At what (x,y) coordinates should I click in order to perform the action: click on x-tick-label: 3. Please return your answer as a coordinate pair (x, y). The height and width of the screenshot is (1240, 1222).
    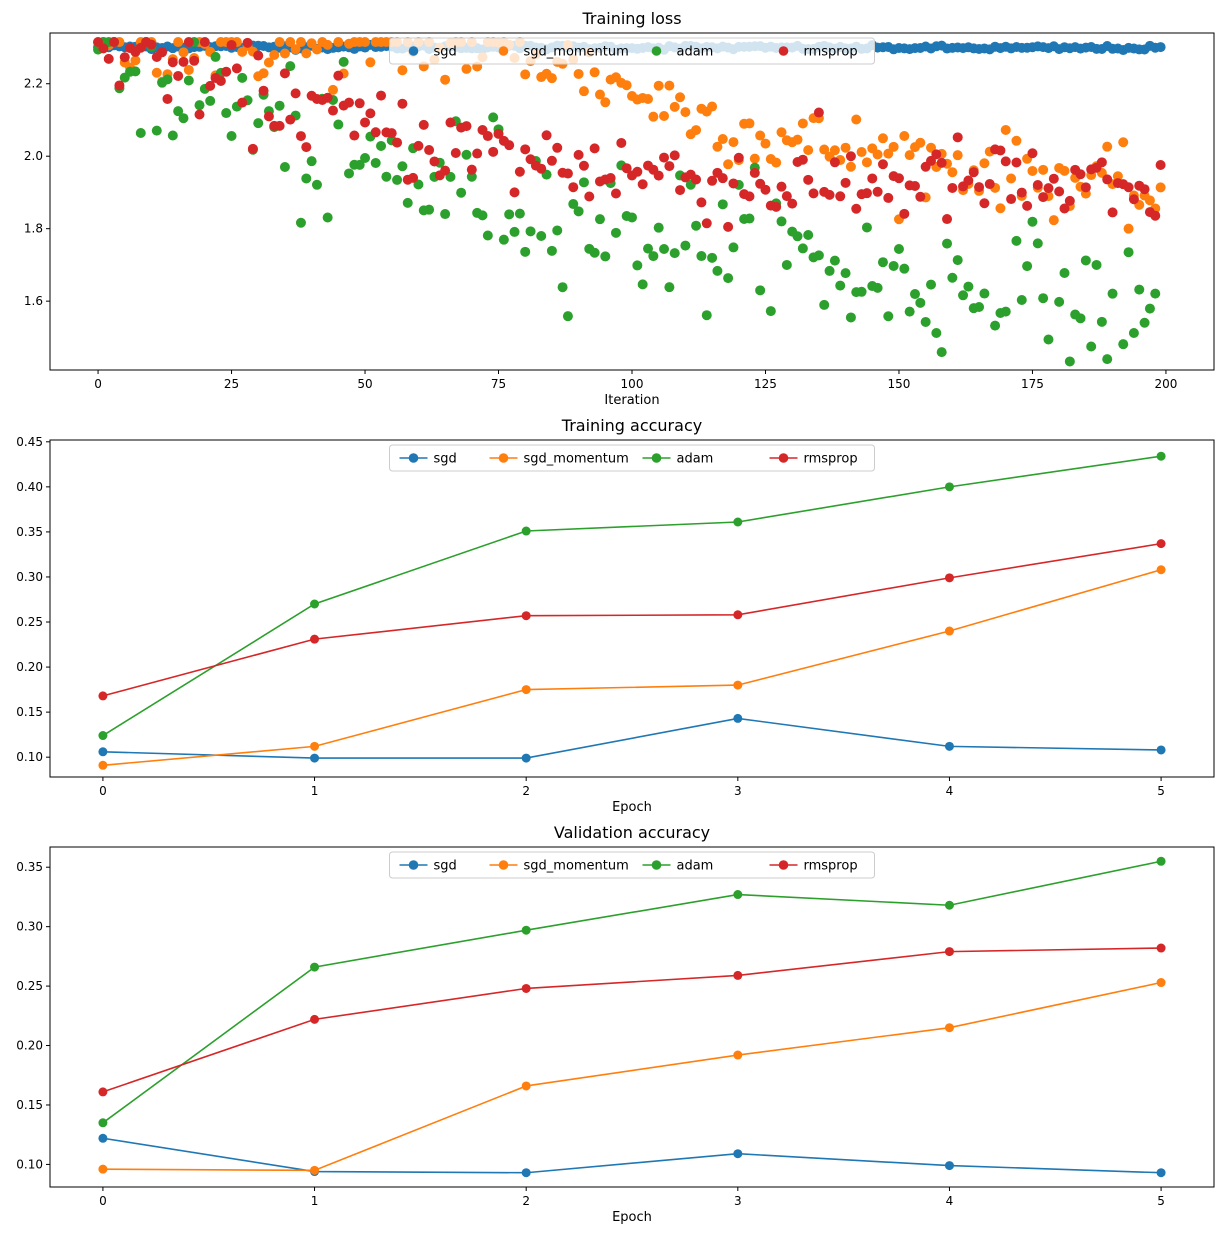
    Looking at the image, I should click on (738, 1201).